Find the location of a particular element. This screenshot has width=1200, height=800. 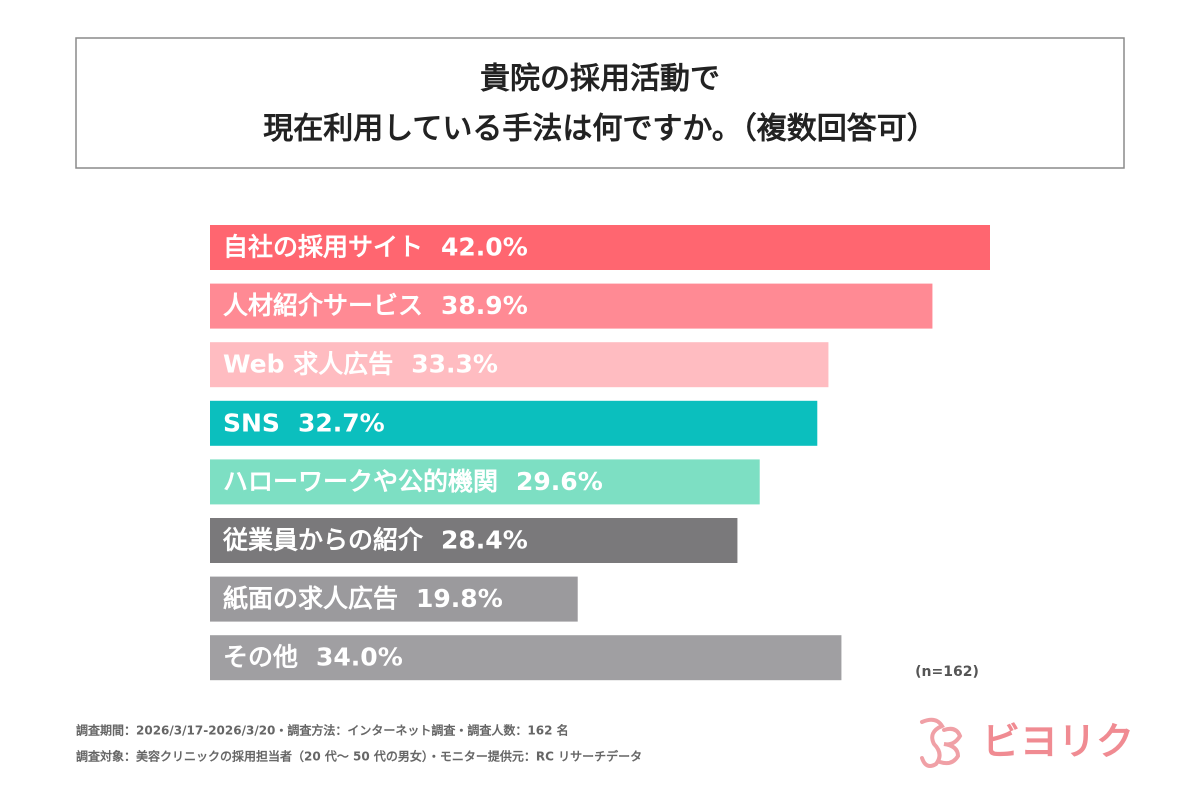

category-label: その他 is located at coordinates (260, 657).